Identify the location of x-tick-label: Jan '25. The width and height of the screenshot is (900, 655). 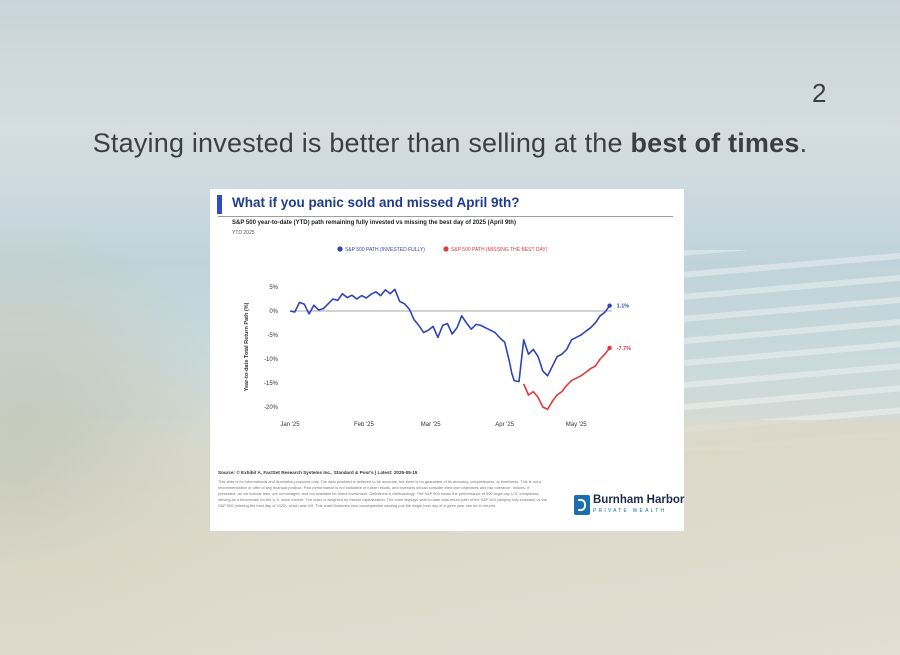
(290, 425).